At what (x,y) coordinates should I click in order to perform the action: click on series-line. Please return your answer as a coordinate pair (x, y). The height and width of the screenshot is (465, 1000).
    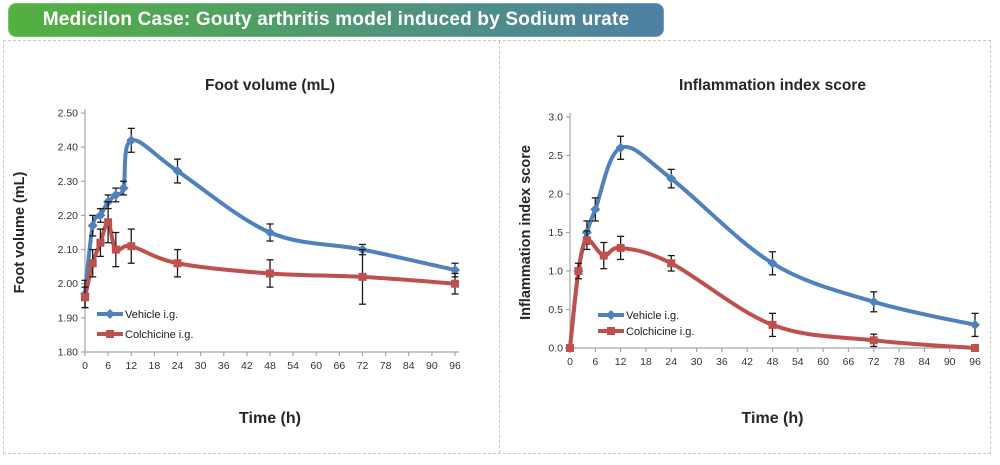
    Looking at the image, I should click on (772, 294).